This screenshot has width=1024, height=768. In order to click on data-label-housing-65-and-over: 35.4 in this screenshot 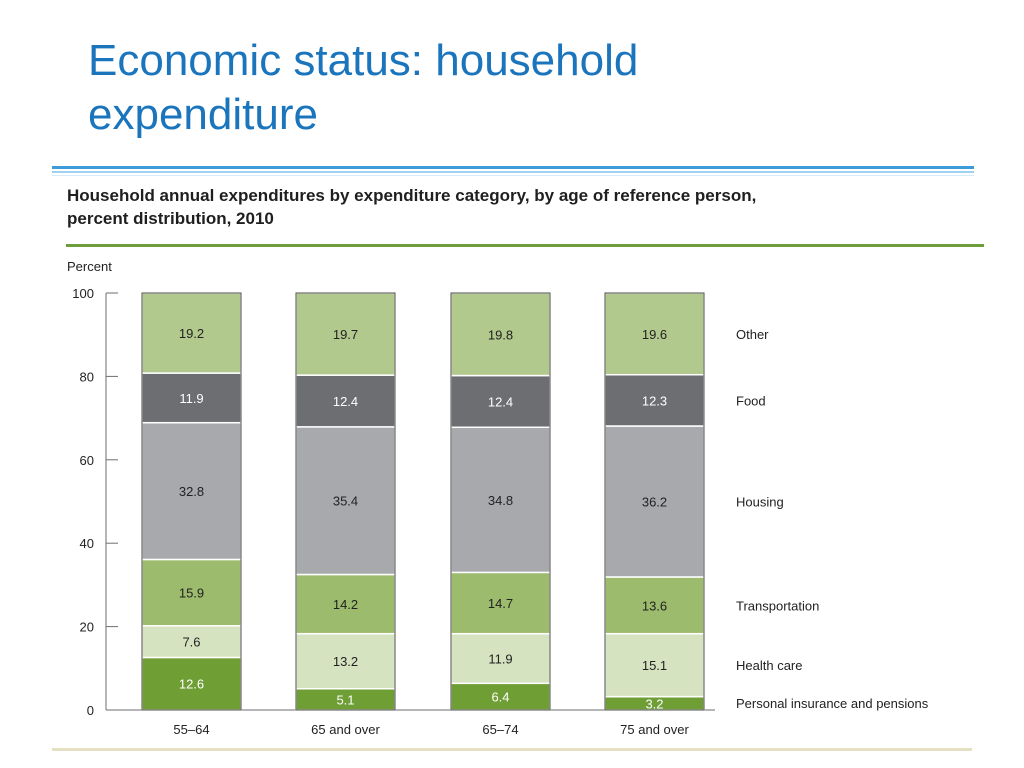, I will do `click(345, 501)`.